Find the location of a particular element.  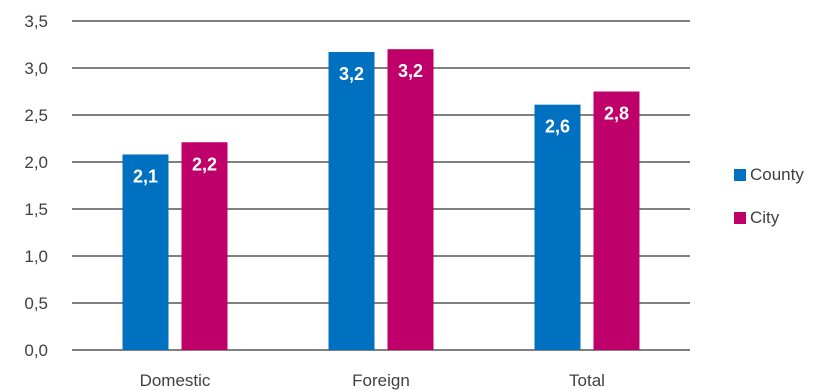

bar-city-domestic is located at coordinates (204, 246).